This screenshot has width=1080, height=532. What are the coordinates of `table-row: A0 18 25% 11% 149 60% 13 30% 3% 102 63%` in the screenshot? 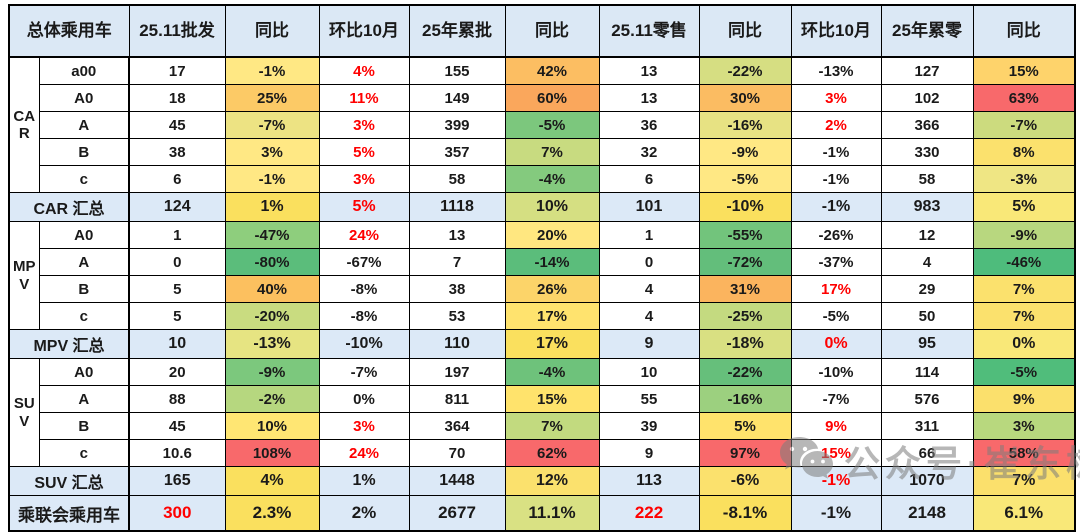 It's located at (542, 98).